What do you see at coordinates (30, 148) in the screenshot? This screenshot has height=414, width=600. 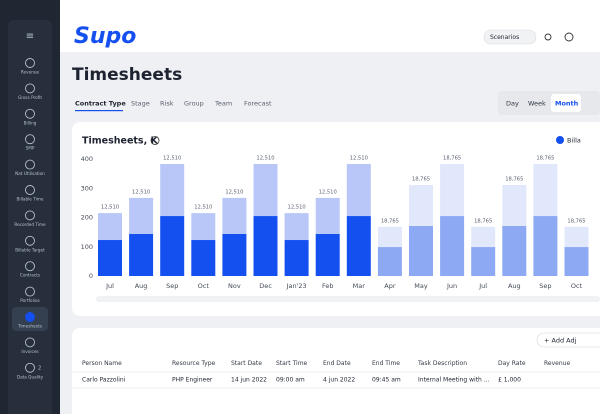 I see `nav-label: SMP` at bounding box center [30, 148].